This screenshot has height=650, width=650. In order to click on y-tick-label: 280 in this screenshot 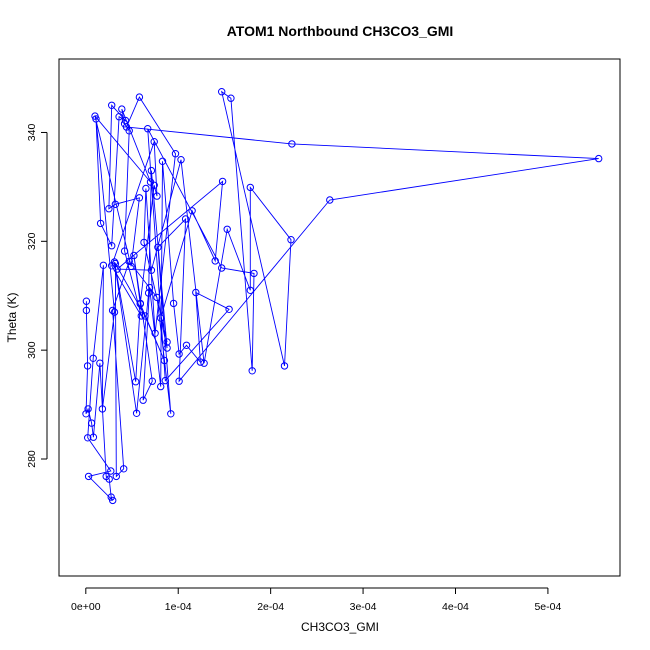, I will do `click(32, 459)`.